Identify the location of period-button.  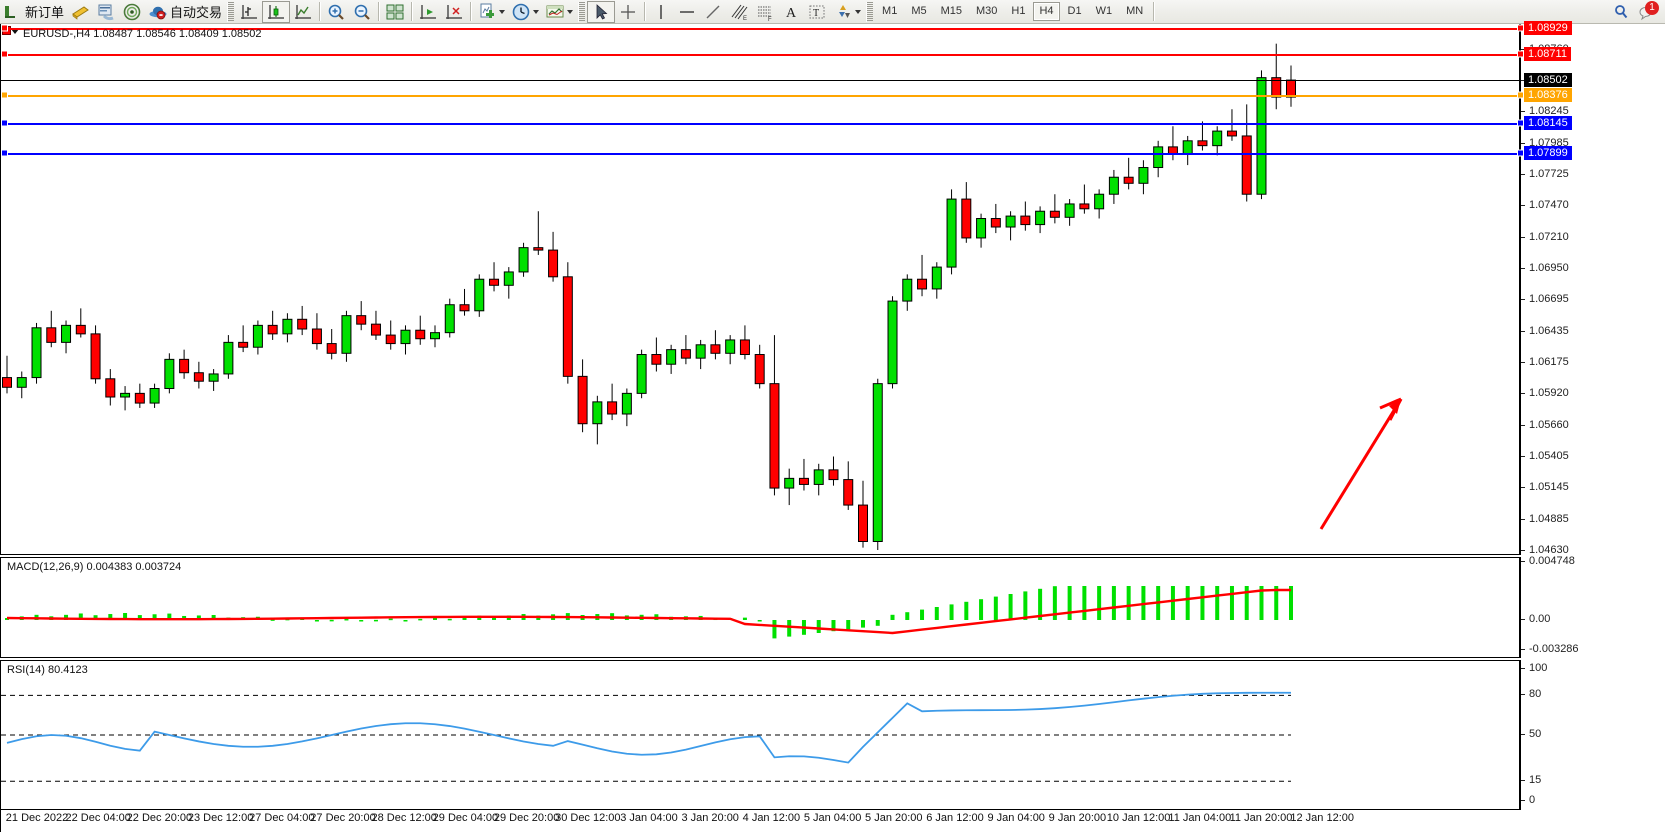
(525, 12).